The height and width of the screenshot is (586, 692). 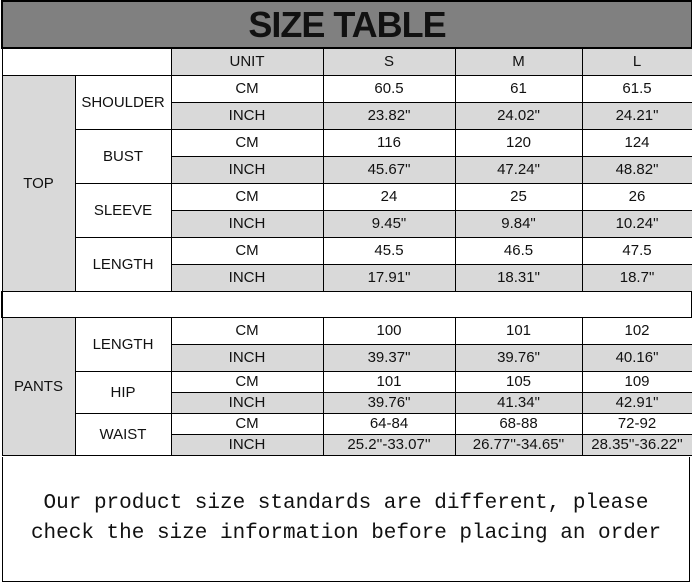 I want to click on header-size-m: M, so click(x=518, y=61).